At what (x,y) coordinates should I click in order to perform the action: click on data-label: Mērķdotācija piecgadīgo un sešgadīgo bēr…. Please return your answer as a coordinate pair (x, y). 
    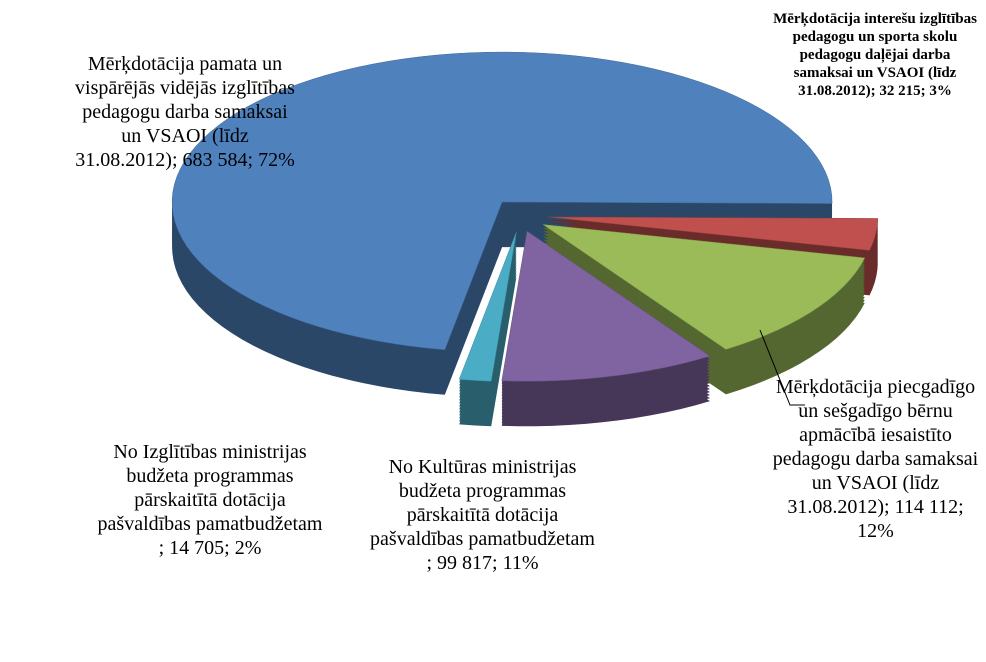
    Looking at the image, I should click on (875, 459).